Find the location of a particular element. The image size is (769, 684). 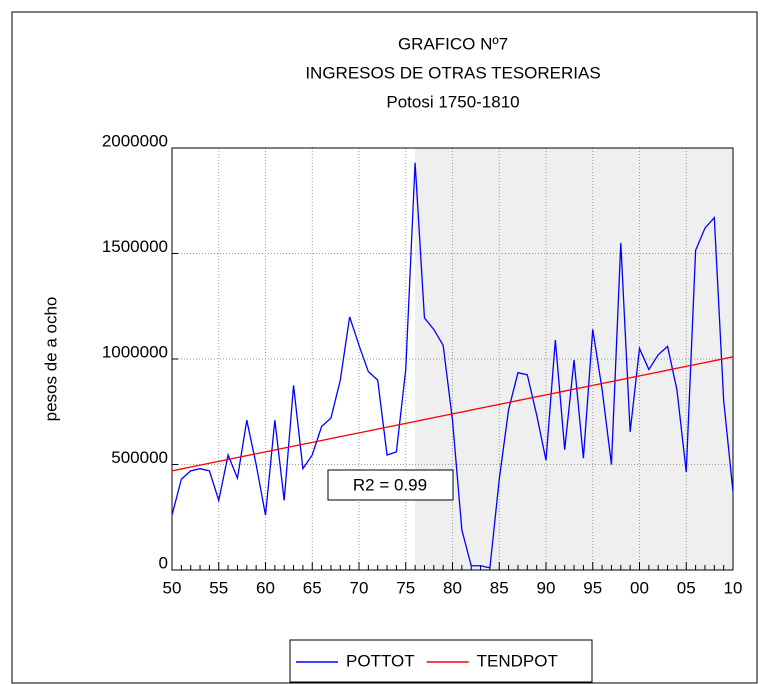

x-tick-label: 80 is located at coordinates (452, 587).